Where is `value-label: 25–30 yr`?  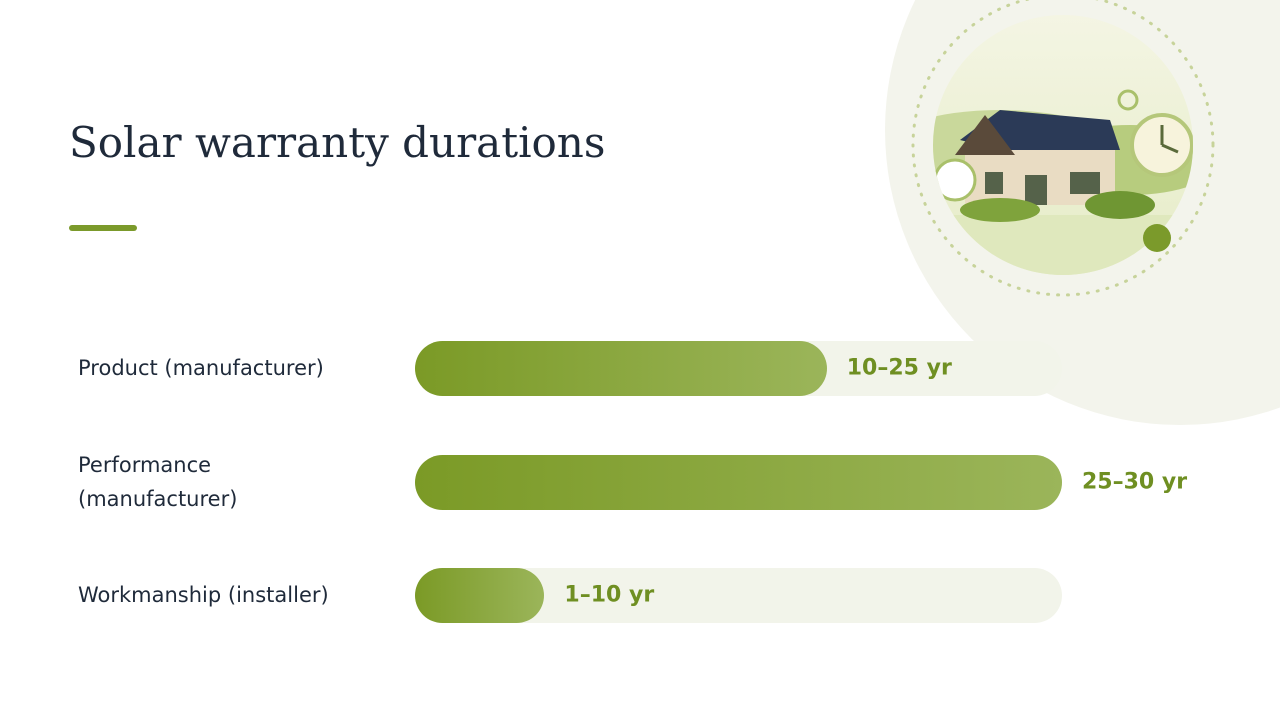 value-label: 25–30 yr is located at coordinates (1135, 482).